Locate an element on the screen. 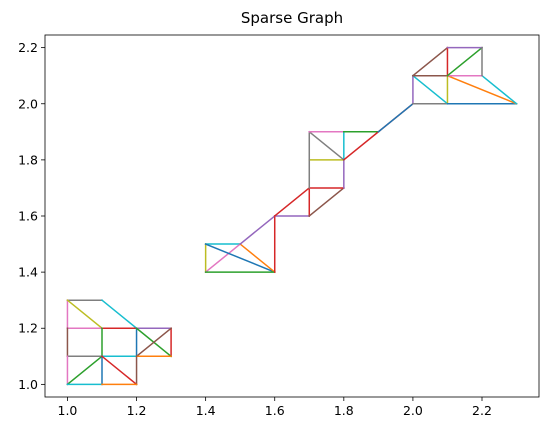 The width and height of the screenshot is (547, 435). x-tick-label-1: 1.2 is located at coordinates (137, 410).